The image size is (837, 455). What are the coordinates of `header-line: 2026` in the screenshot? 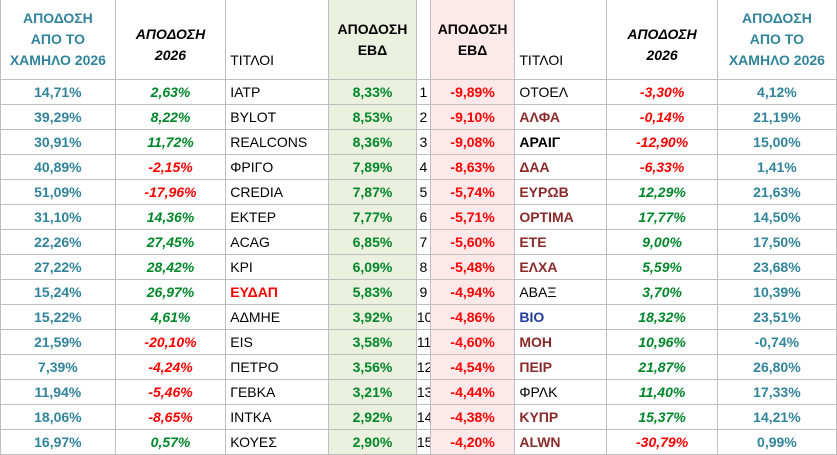 It's located at (662, 54).